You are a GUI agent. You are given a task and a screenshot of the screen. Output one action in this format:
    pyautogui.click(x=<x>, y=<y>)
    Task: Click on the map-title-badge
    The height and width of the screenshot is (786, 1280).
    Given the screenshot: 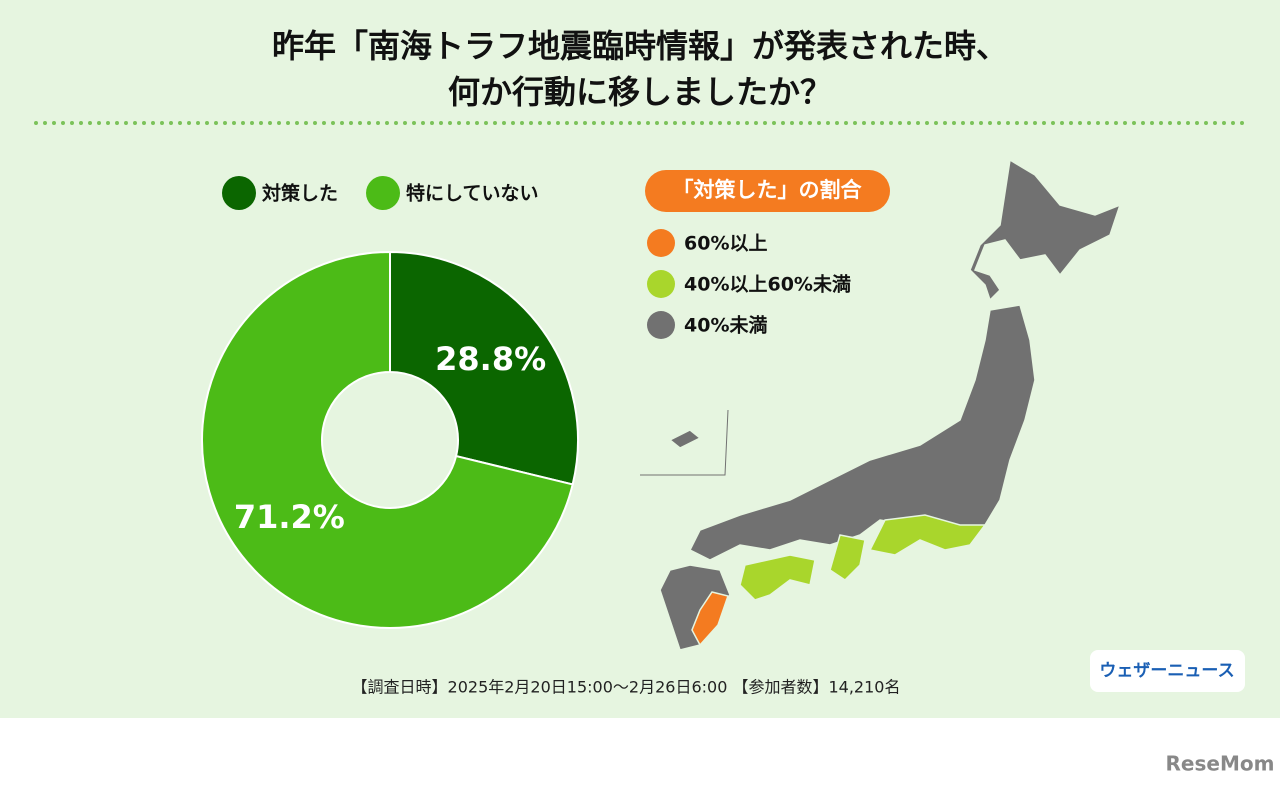 What is the action you would take?
    pyautogui.click(x=767, y=191)
    